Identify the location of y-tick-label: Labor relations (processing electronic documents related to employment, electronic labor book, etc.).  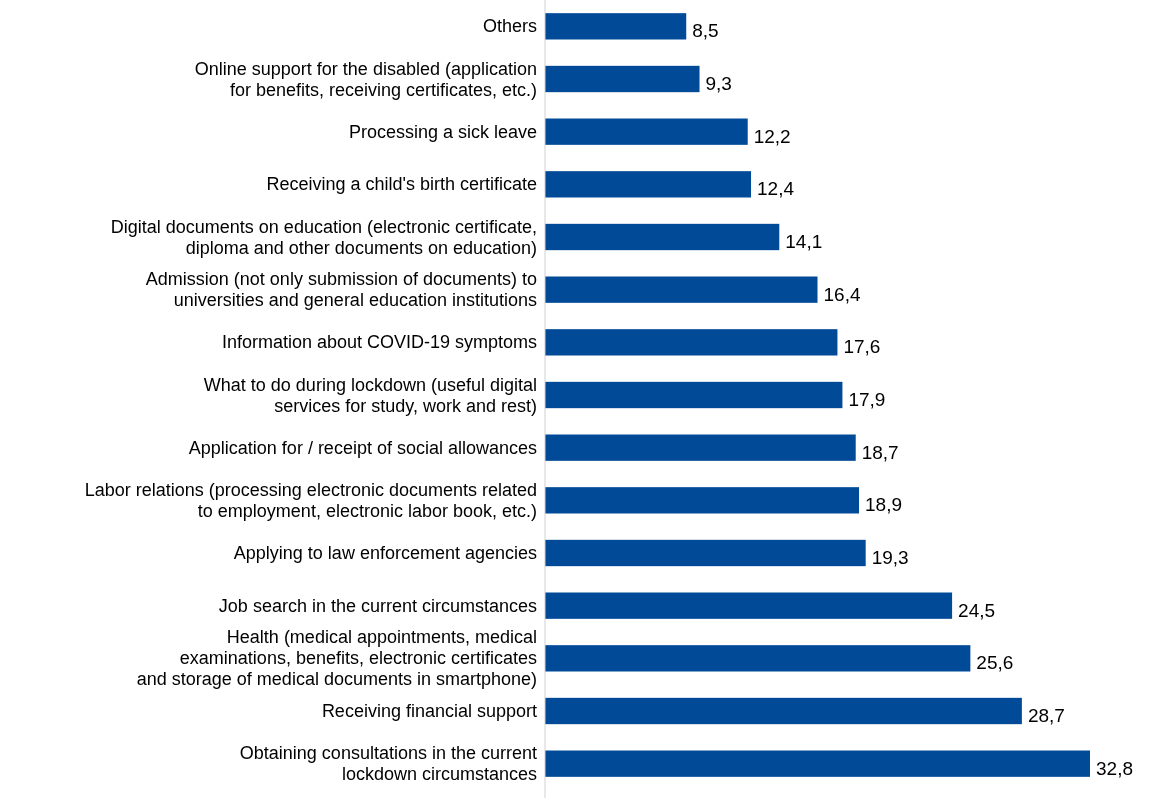
(310, 500).